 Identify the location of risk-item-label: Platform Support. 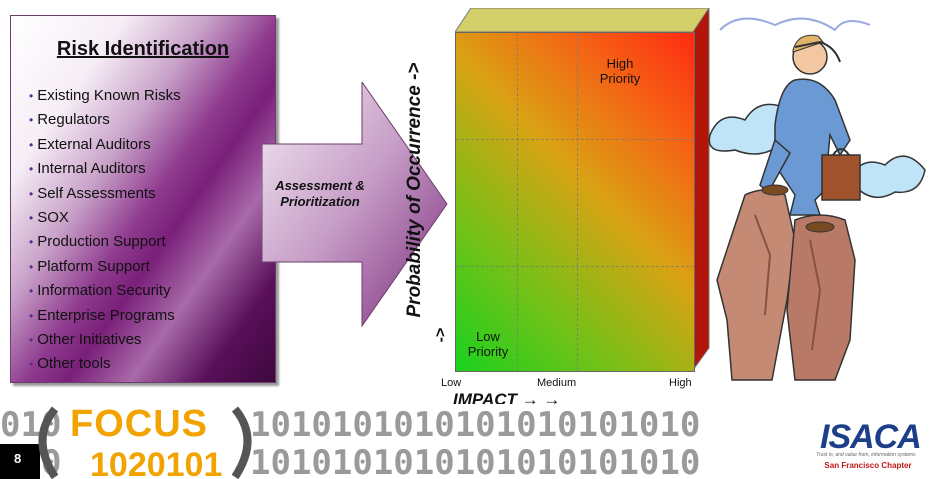
(93, 266).